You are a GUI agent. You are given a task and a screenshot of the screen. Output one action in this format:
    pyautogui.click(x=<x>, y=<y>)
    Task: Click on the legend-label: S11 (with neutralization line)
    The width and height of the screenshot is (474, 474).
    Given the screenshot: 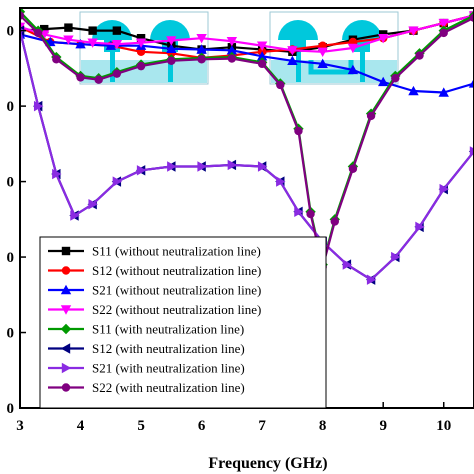 What is the action you would take?
    pyautogui.click(x=168, y=329)
    